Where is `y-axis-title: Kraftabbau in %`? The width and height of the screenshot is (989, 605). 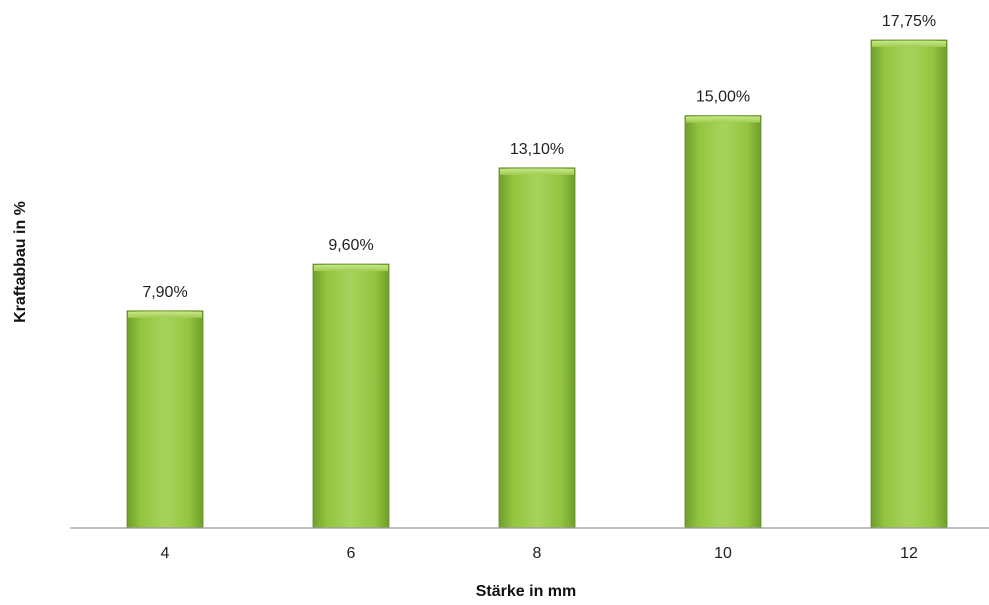 y-axis-title: Kraftabbau in % is located at coordinates (20, 262).